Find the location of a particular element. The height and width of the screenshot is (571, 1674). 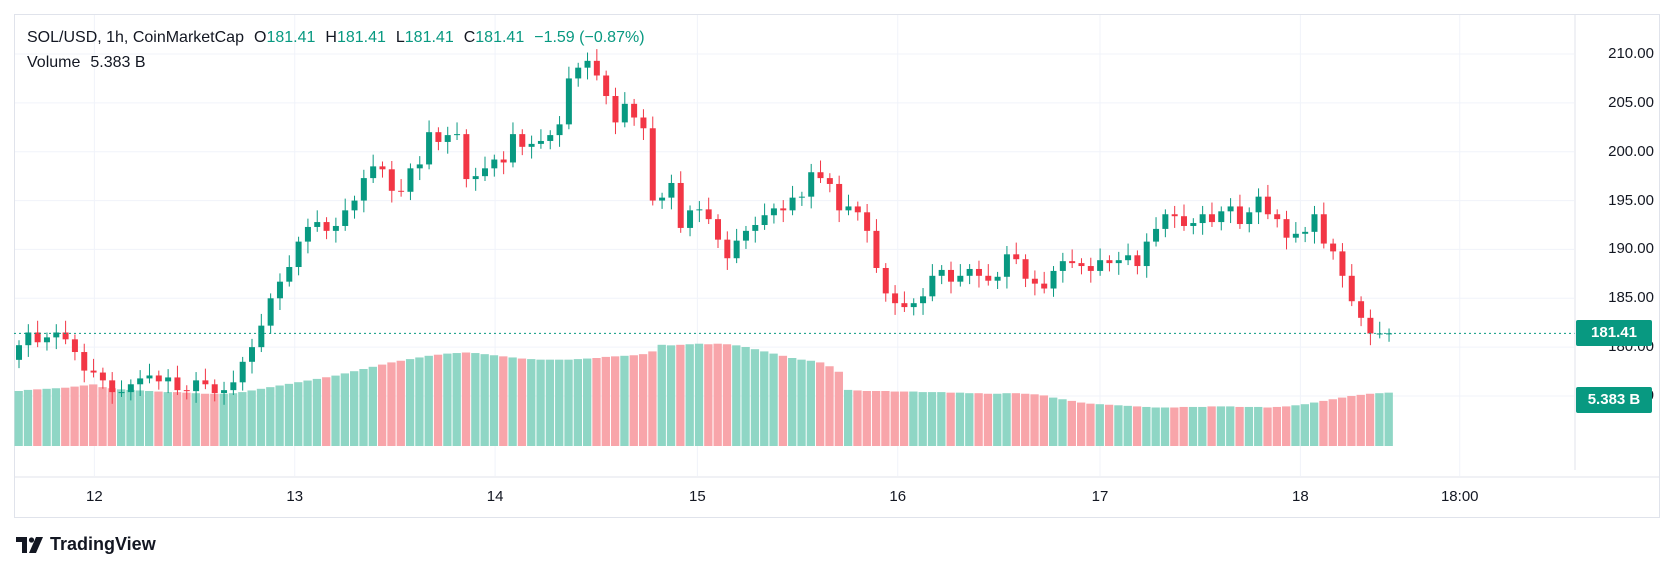

x-tick-label: 18:00 is located at coordinates (1459, 496).